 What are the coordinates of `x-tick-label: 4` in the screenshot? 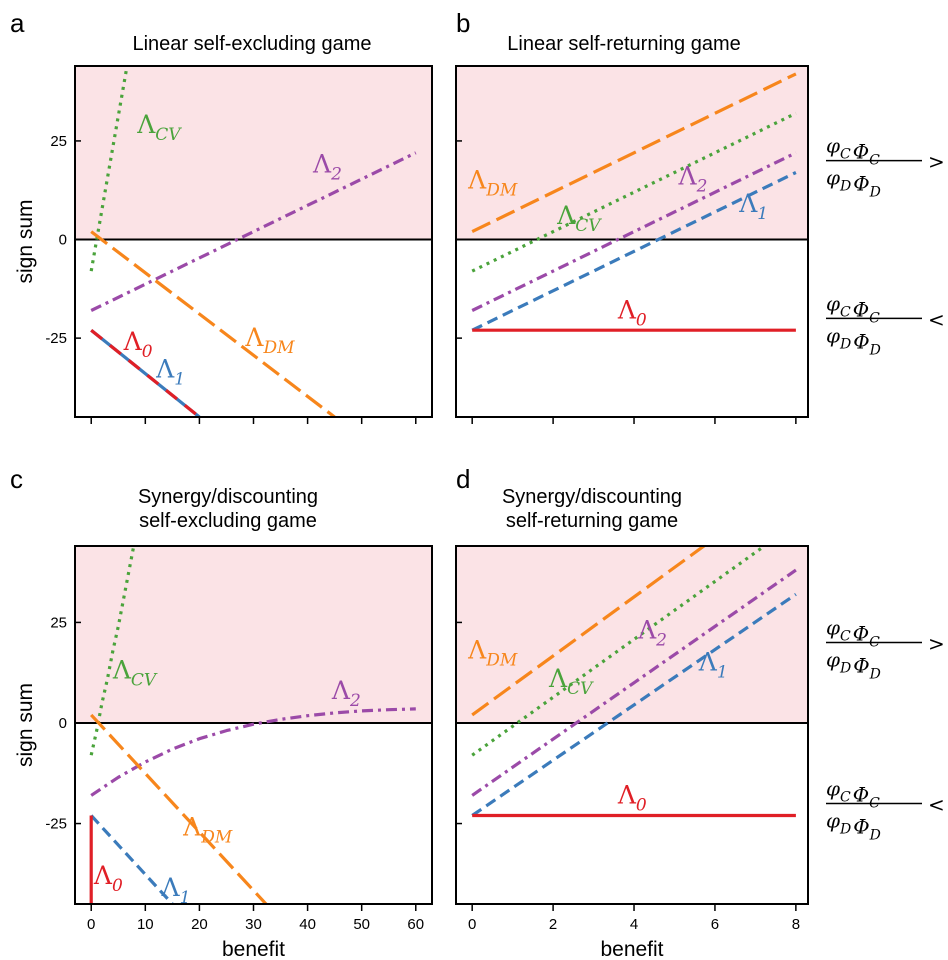 It's located at (634, 924).